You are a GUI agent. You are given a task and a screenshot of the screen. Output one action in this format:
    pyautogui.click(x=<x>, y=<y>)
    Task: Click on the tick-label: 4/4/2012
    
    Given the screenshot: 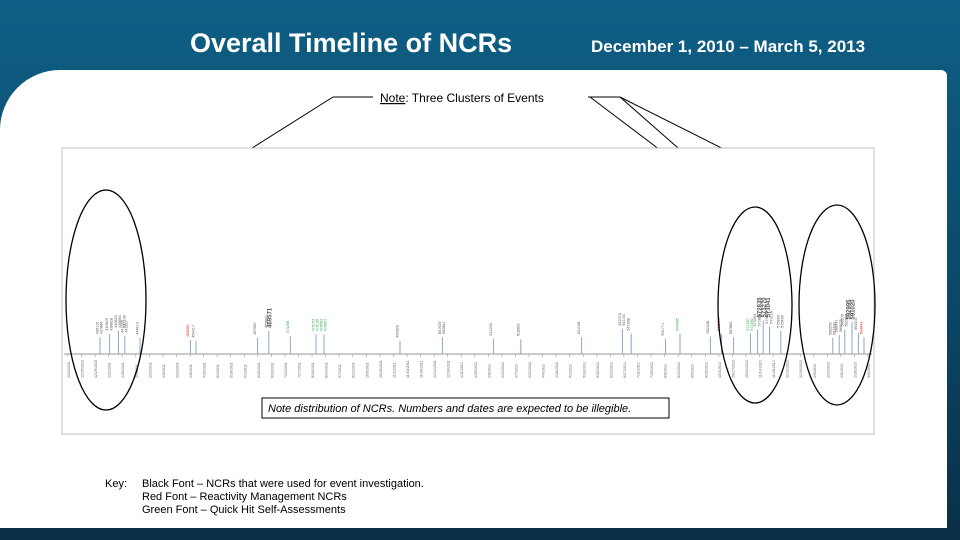 What is the action you would take?
    pyautogui.click(x=544, y=371)
    